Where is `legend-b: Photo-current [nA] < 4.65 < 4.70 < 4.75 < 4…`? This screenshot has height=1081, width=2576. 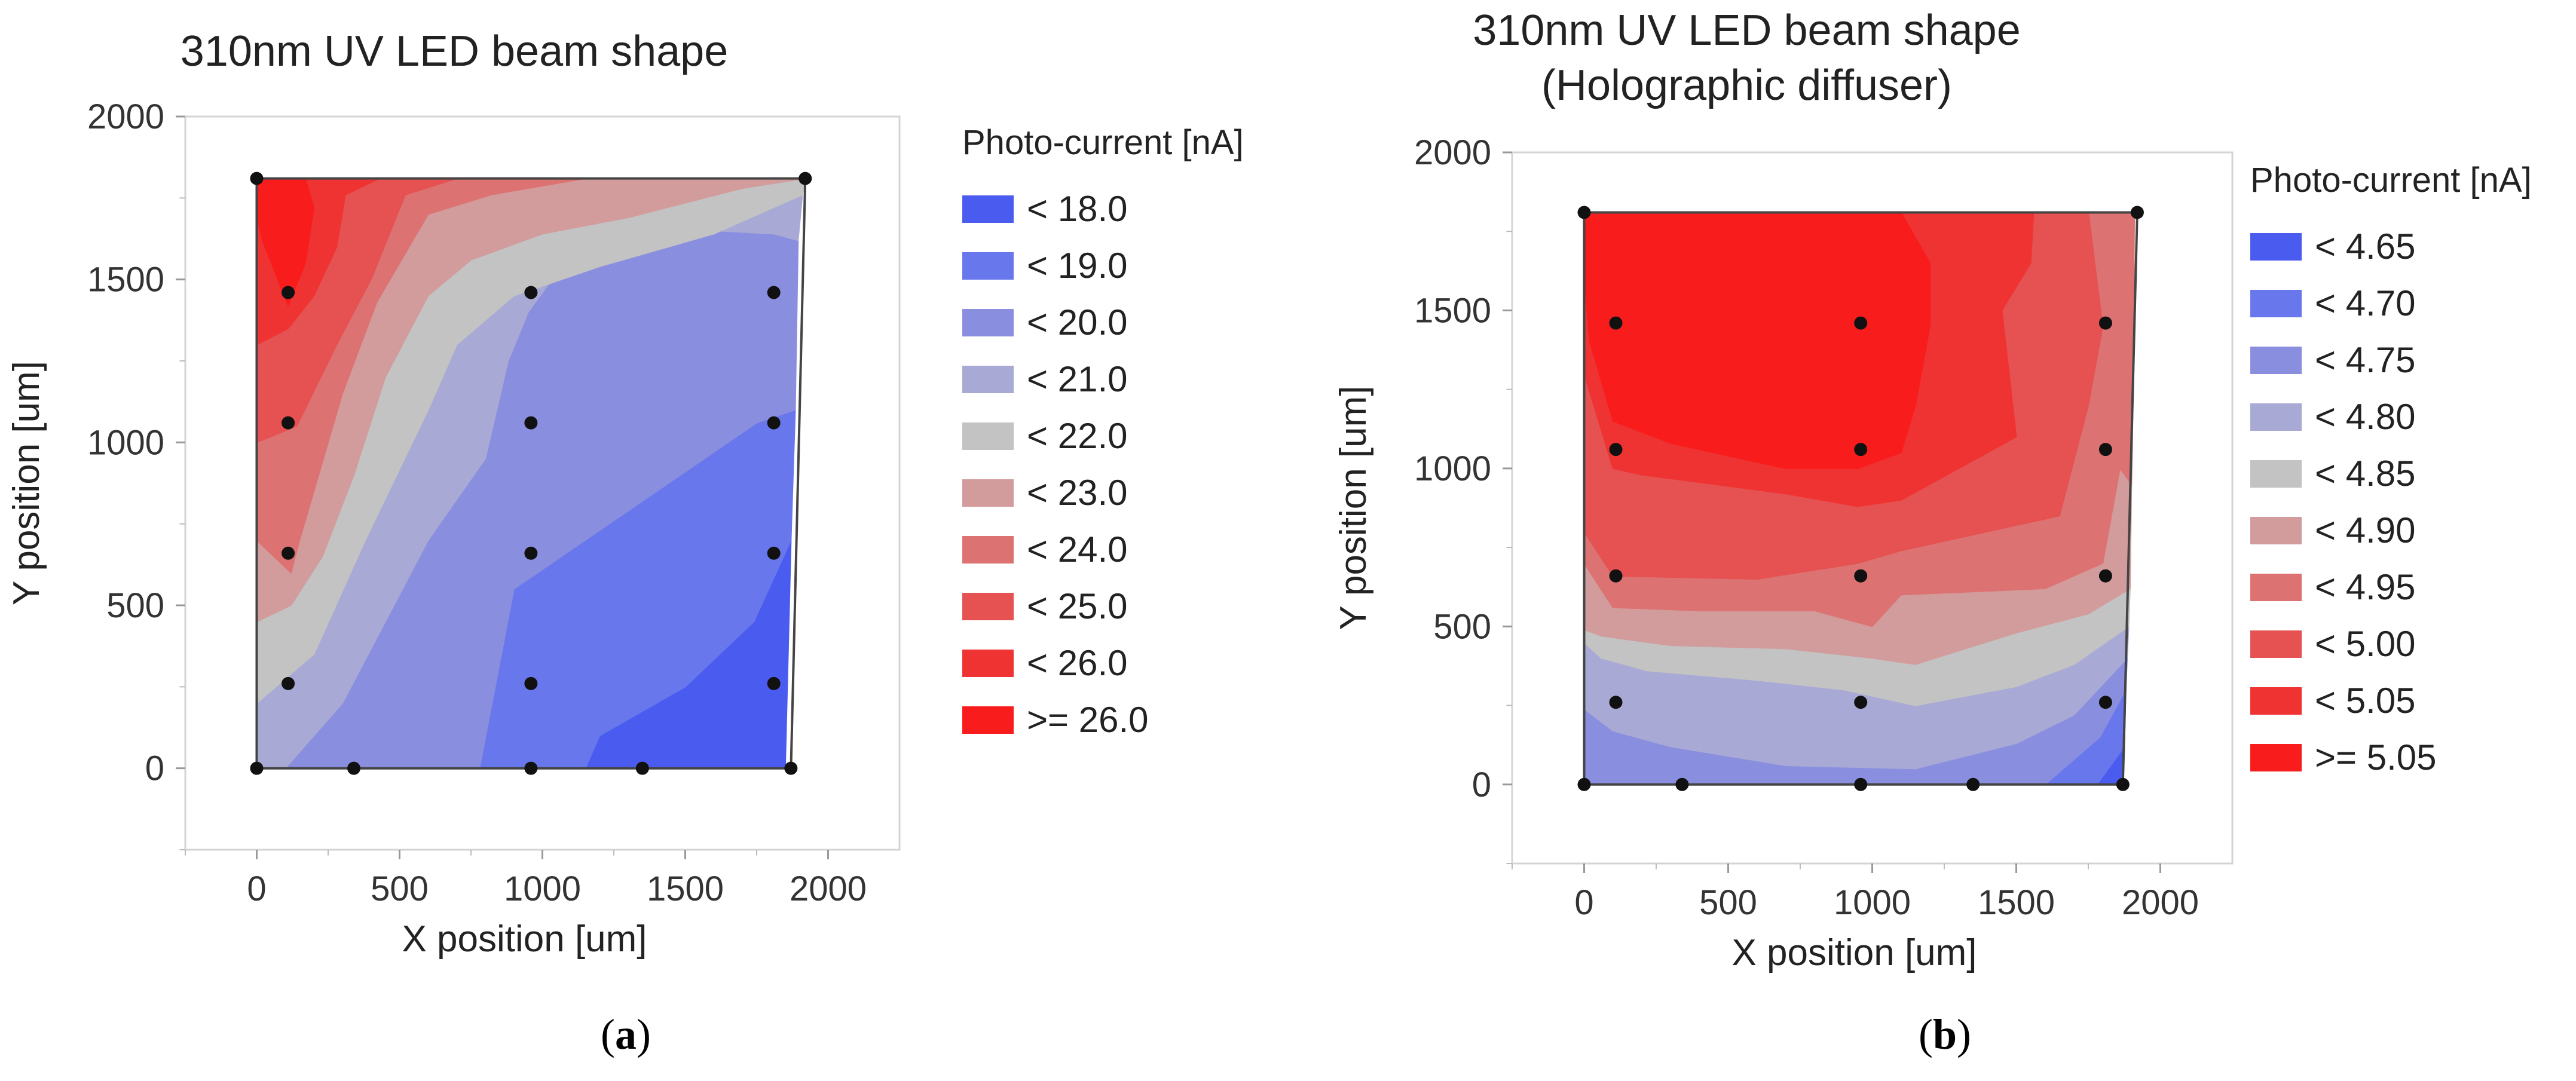
legend-b: Photo-current [nA] < 4.65 < 4.70 < 4.75 < 4… is located at coordinates (2391, 473).